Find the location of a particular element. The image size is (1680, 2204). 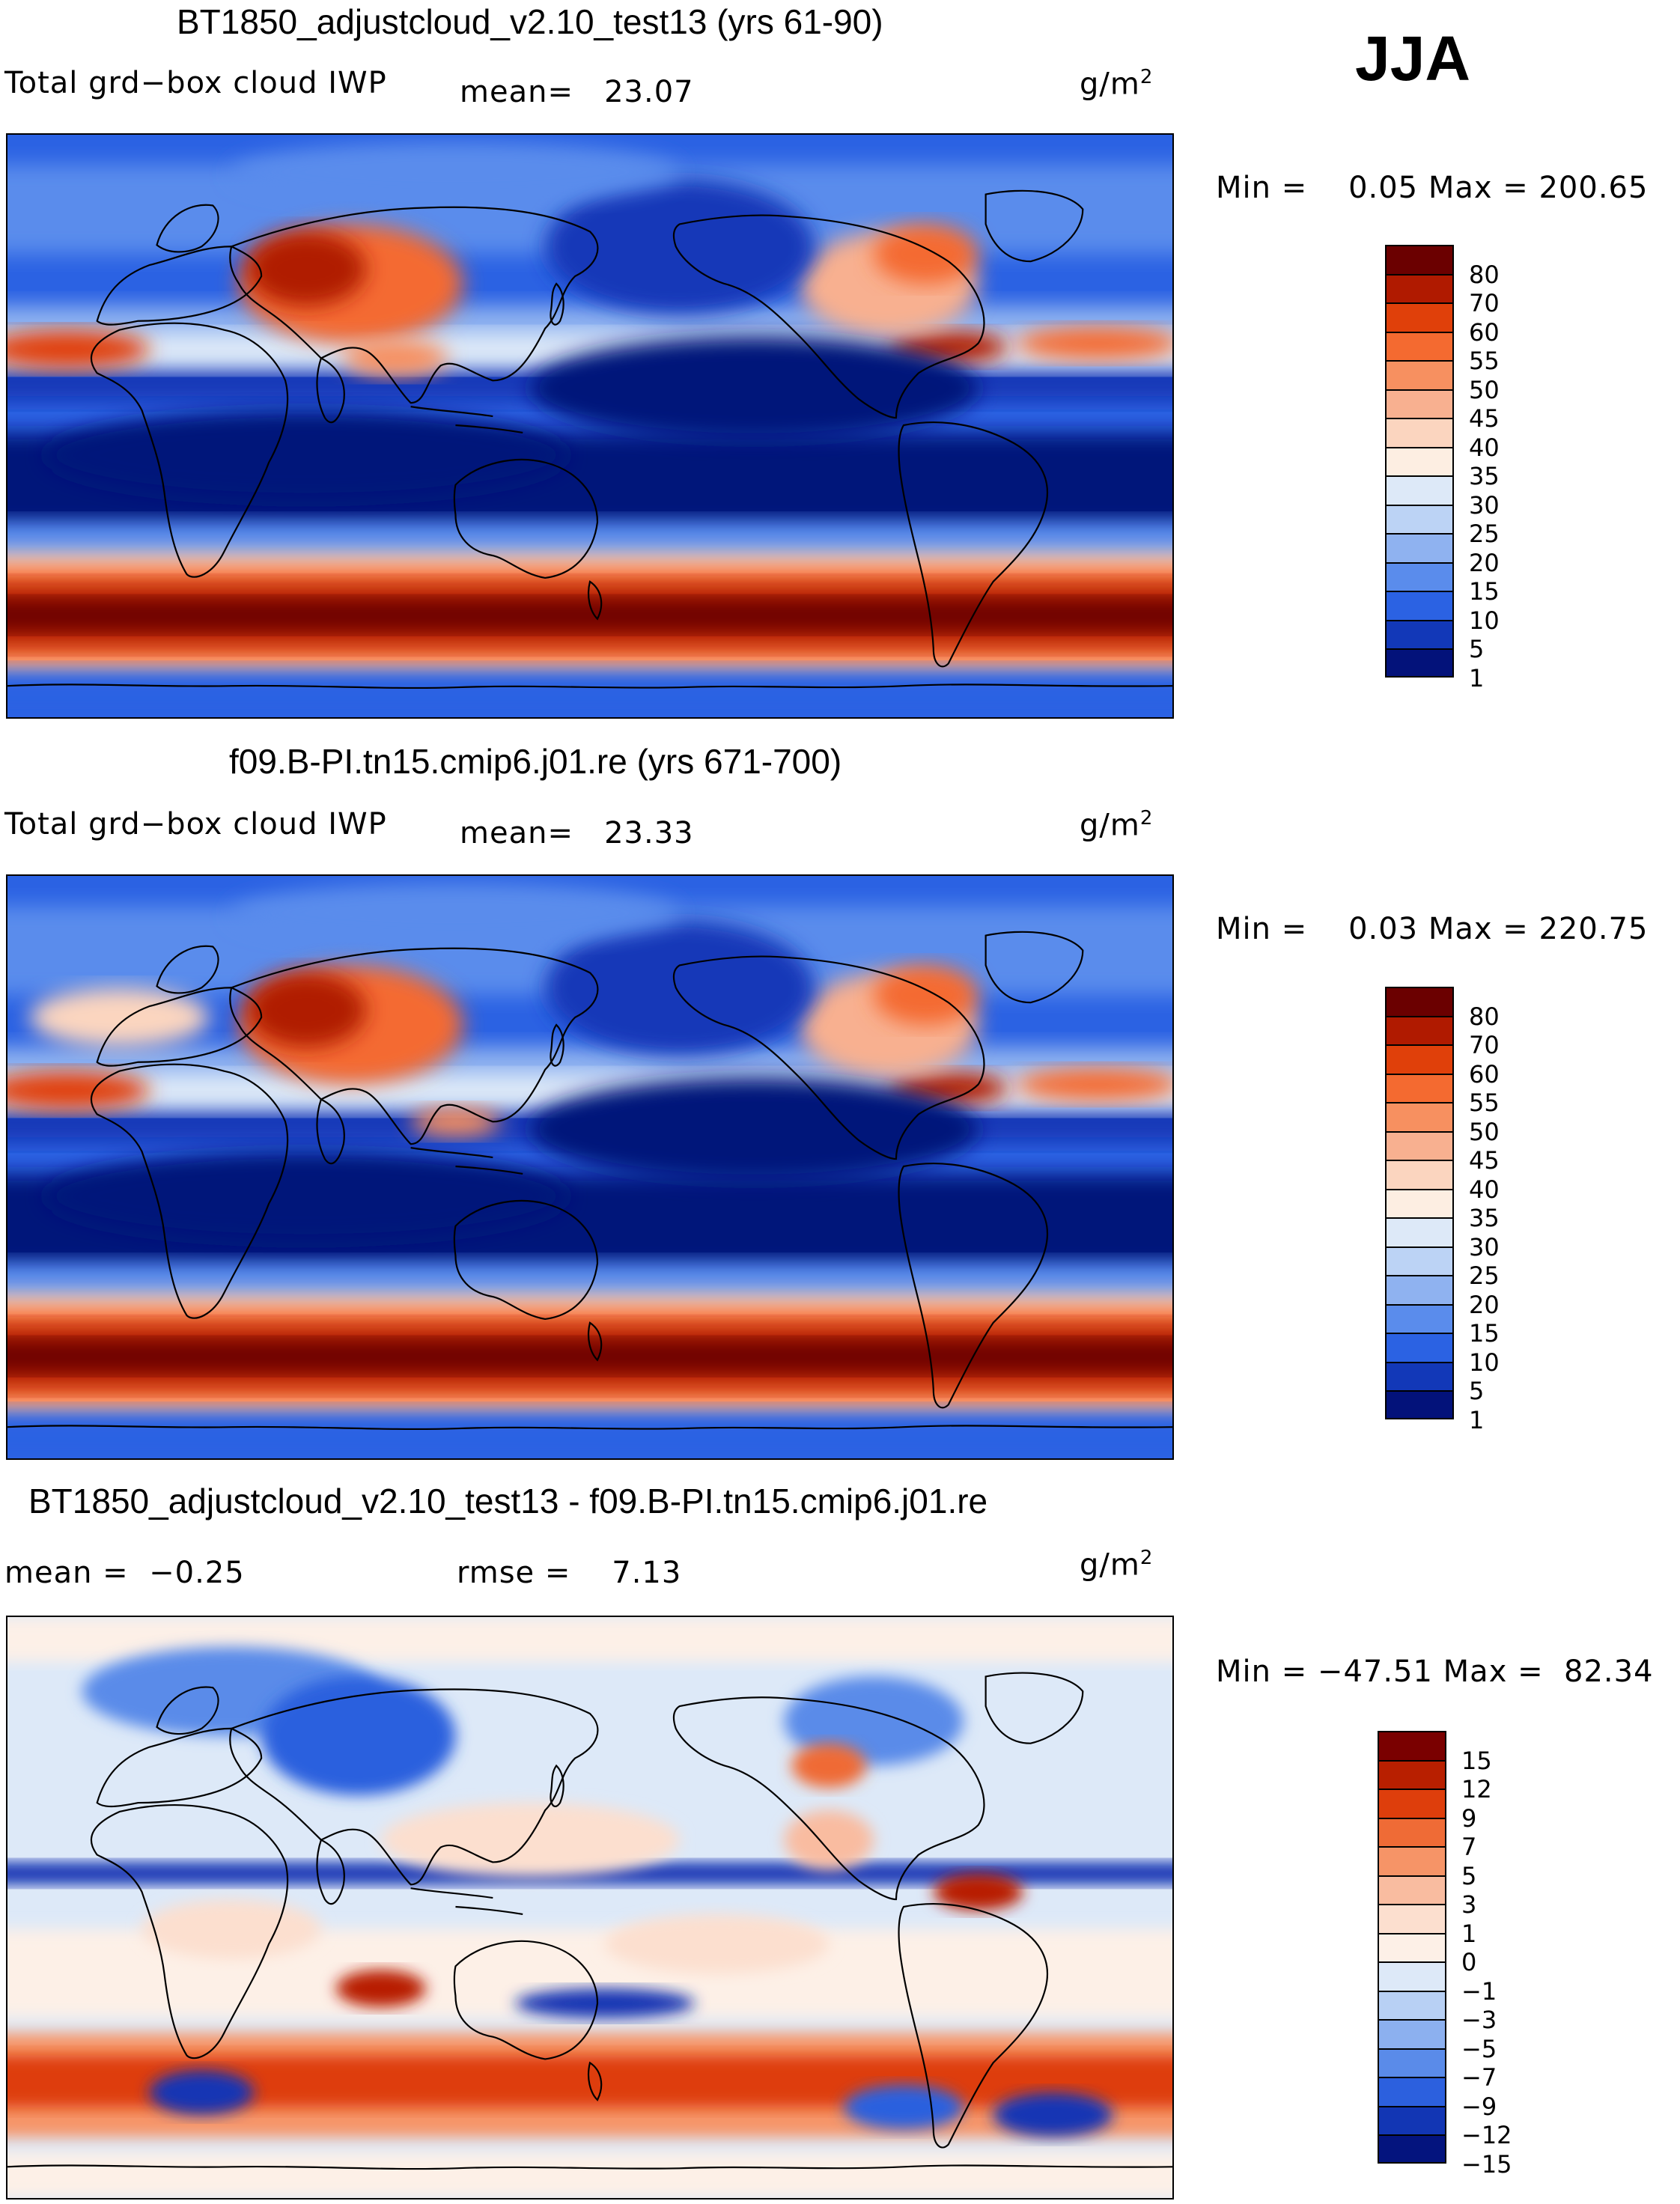

colorbar-tick-label: −15 is located at coordinates (1486, 2164).